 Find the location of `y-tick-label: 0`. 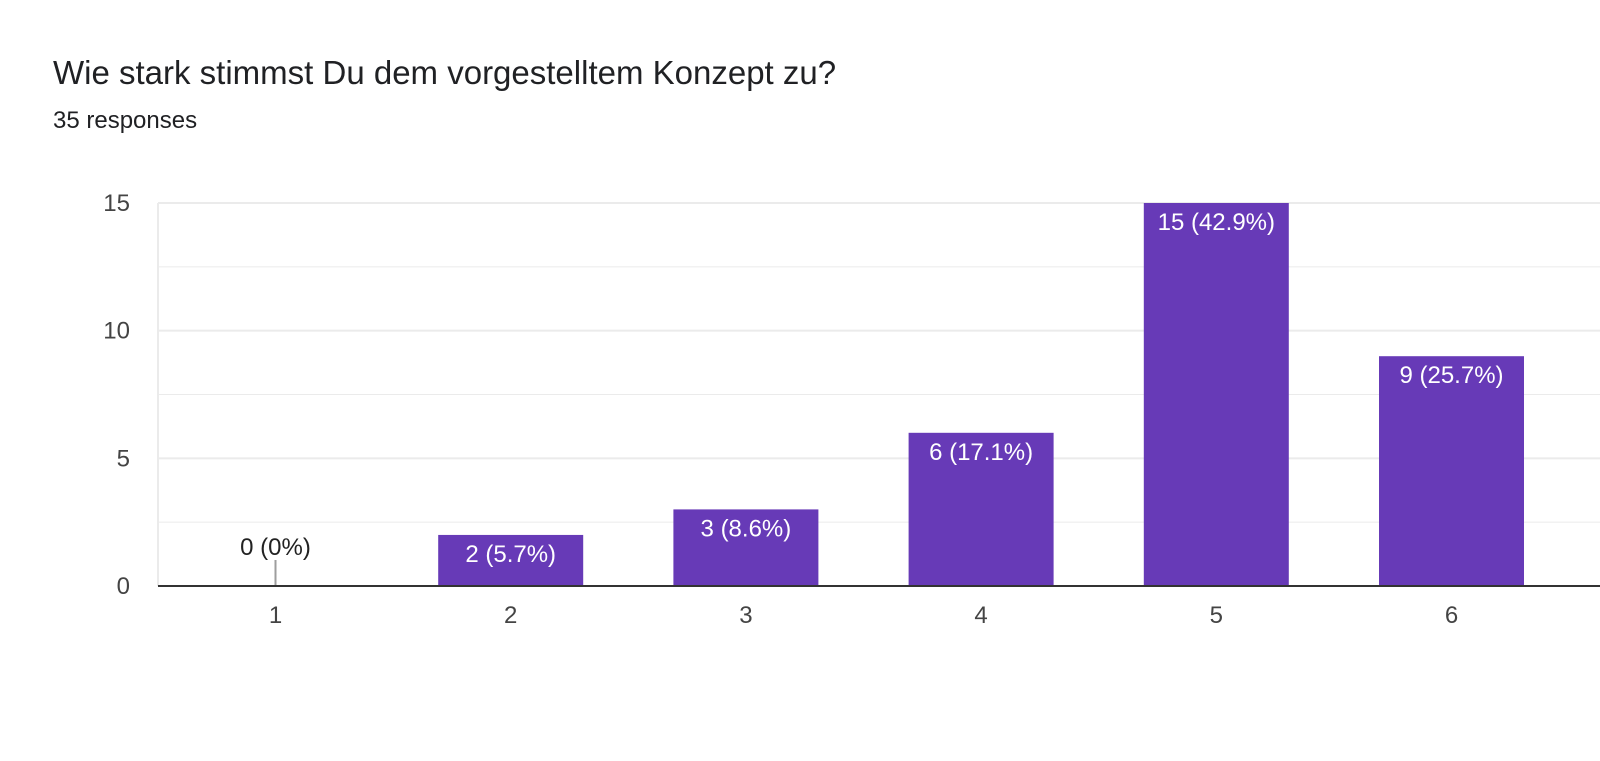

y-tick-label: 0 is located at coordinates (123, 586).